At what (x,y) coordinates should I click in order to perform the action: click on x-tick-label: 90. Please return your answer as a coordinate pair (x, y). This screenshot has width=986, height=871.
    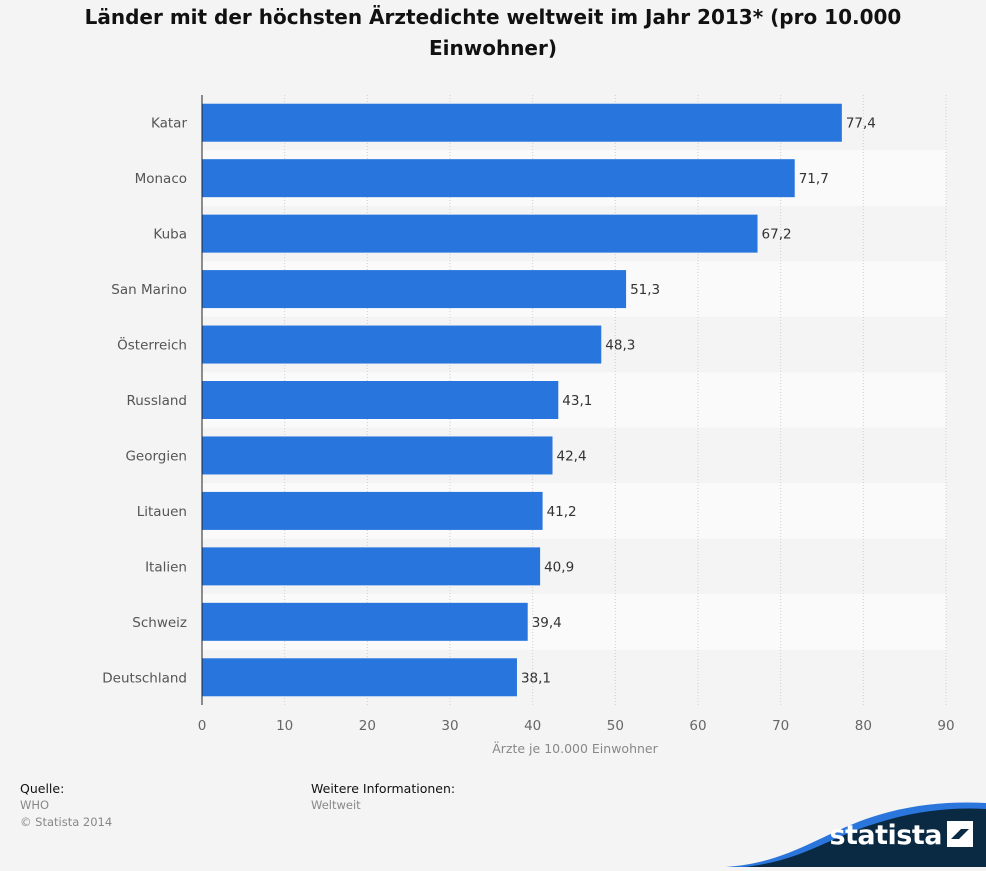
    Looking at the image, I should click on (945, 726).